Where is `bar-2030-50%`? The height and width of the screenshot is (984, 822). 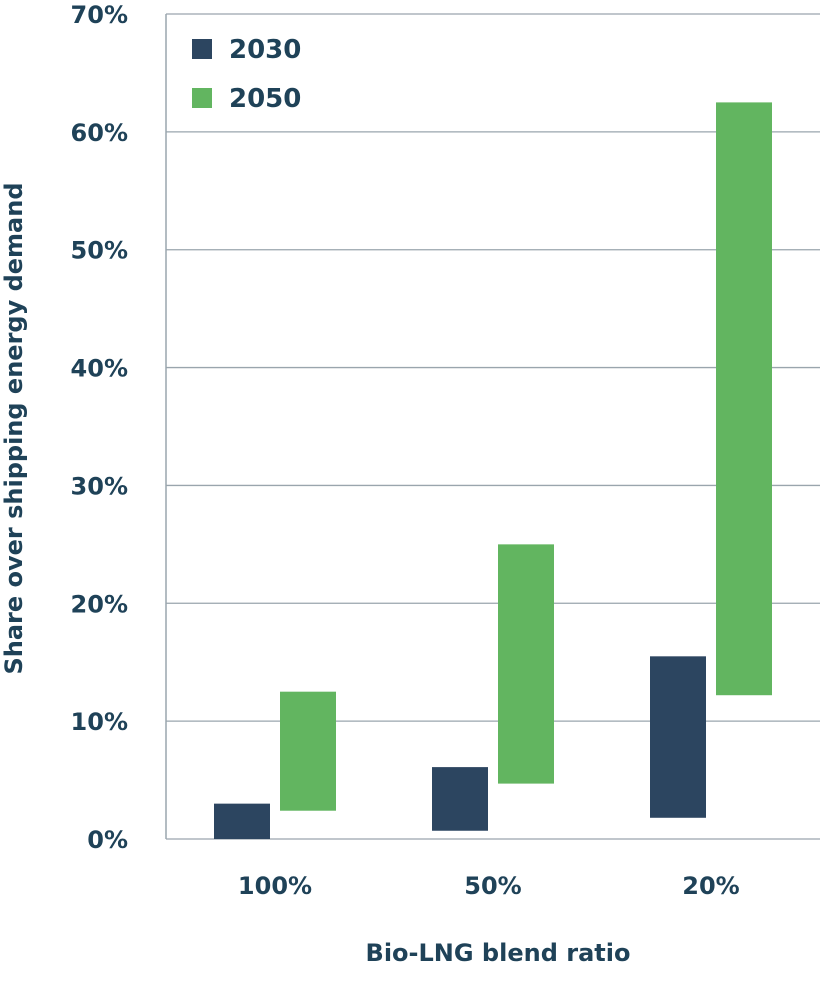
bar-2030-50% is located at coordinates (460, 799).